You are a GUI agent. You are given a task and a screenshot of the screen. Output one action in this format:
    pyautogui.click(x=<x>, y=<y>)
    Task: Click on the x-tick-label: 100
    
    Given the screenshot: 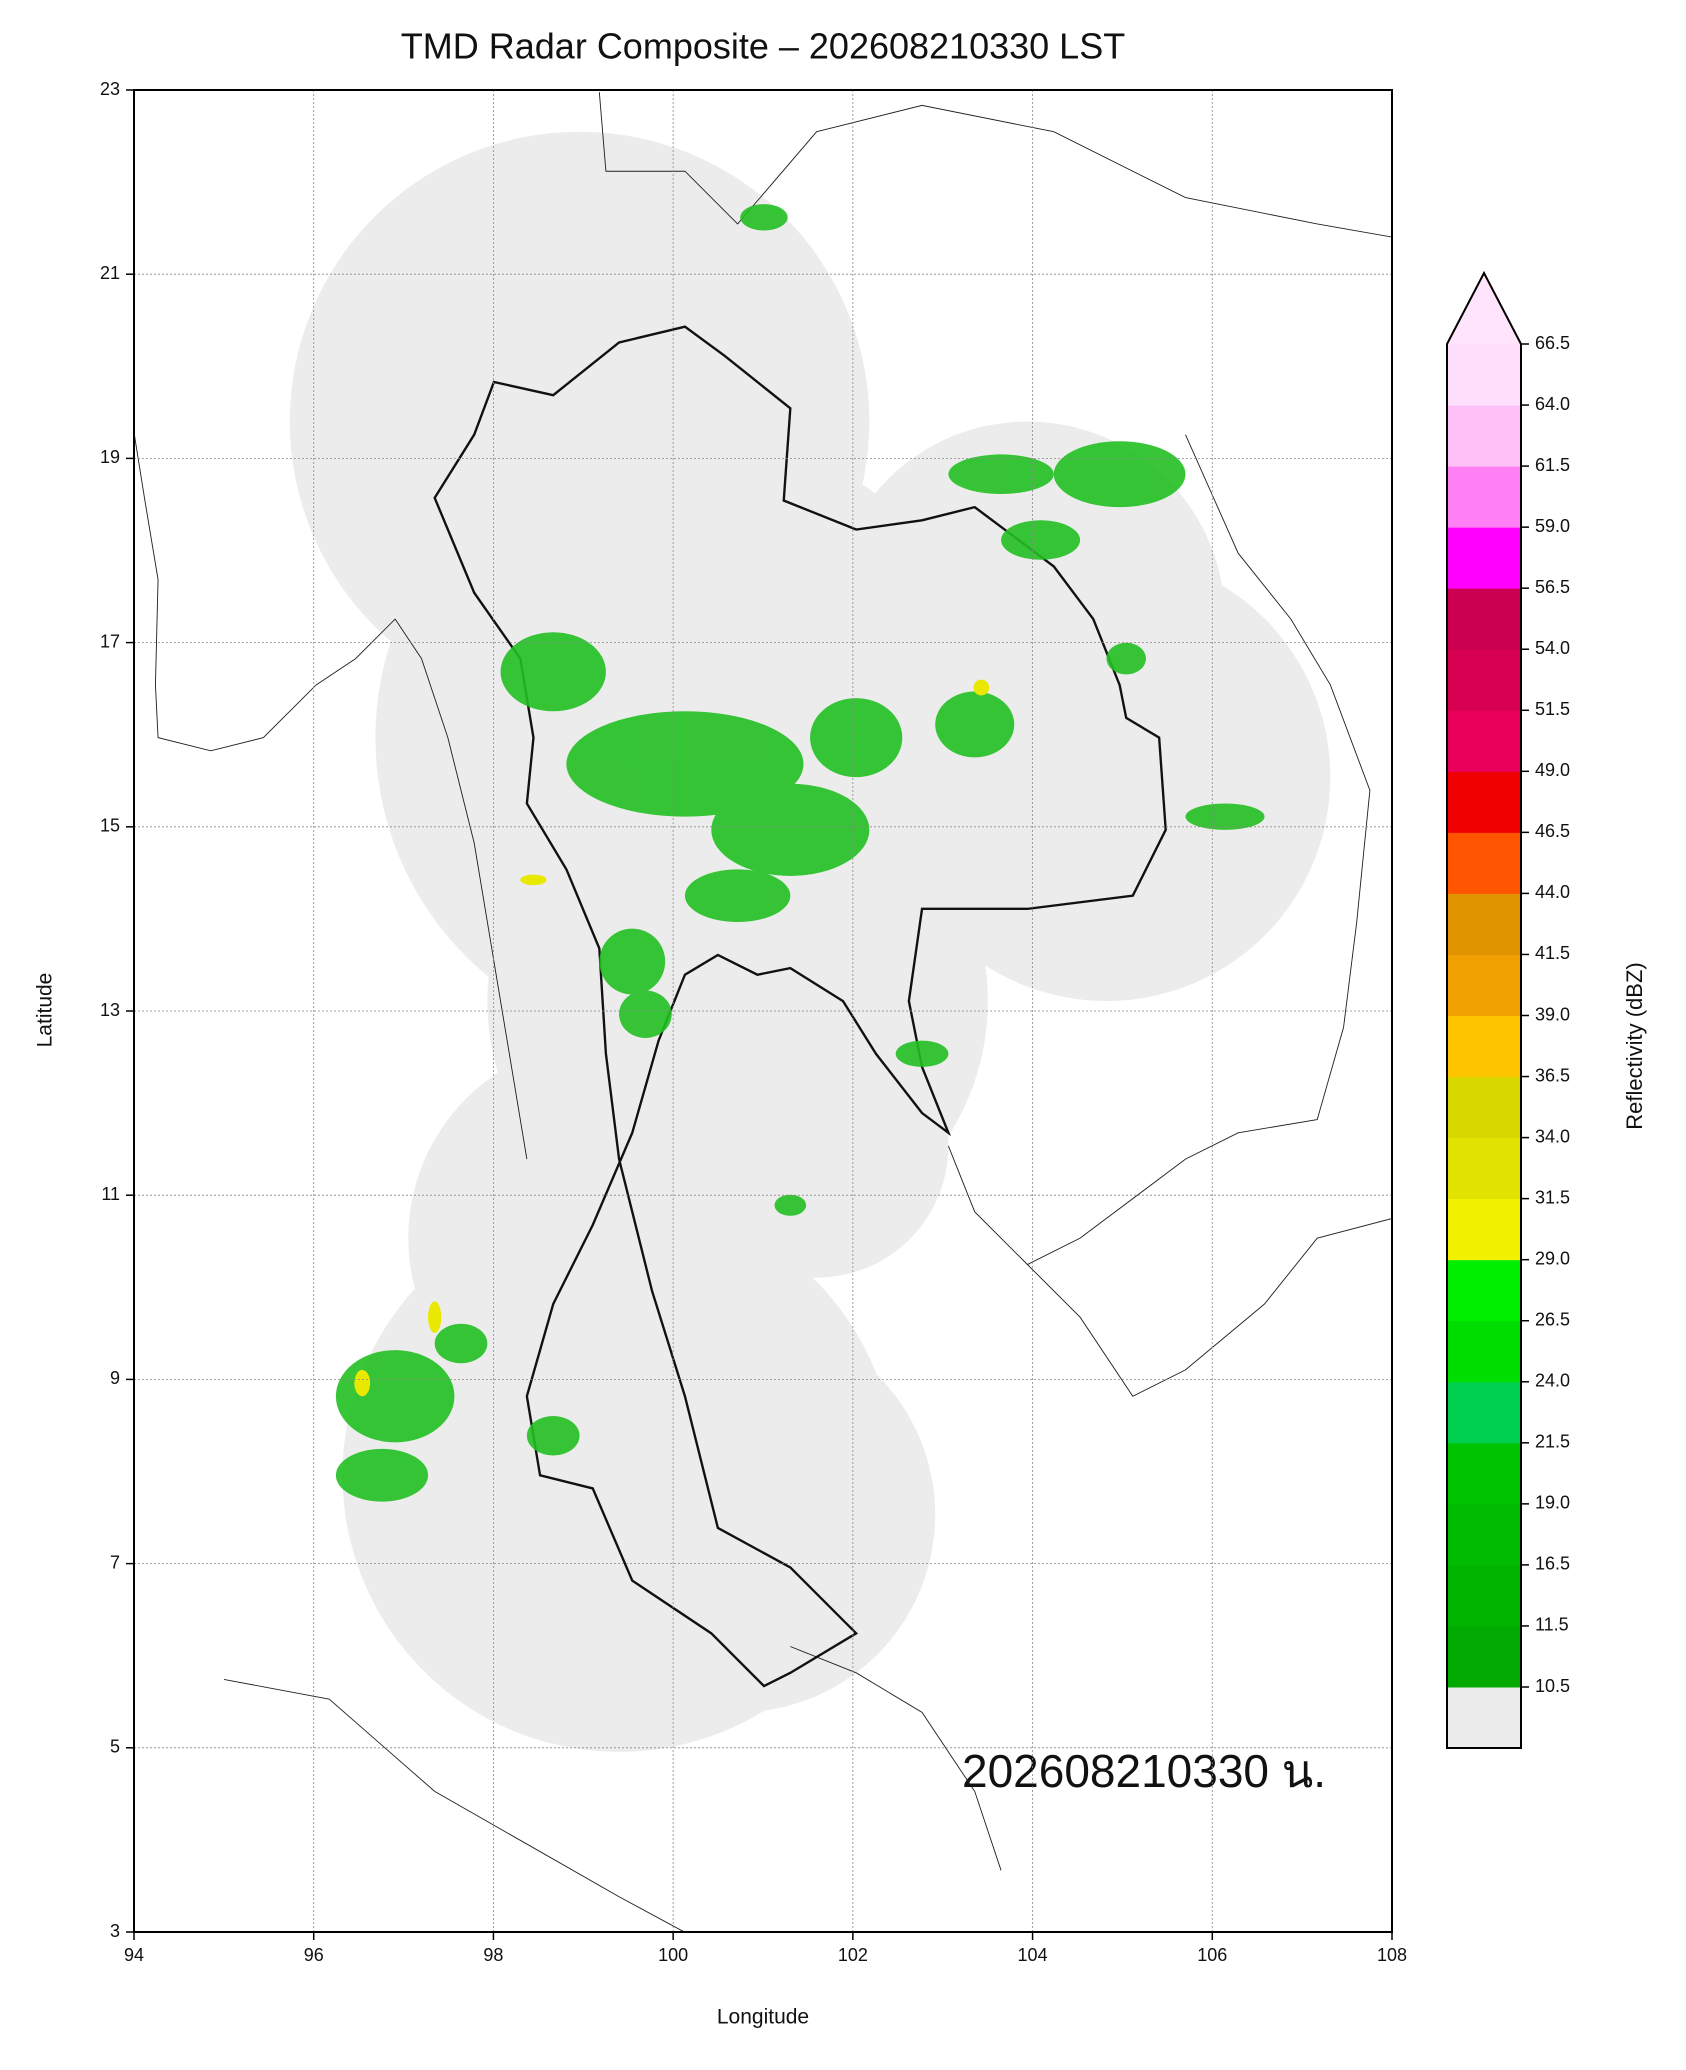 What is the action you would take?
    pyautogui.click(x=673, y=1955)
    